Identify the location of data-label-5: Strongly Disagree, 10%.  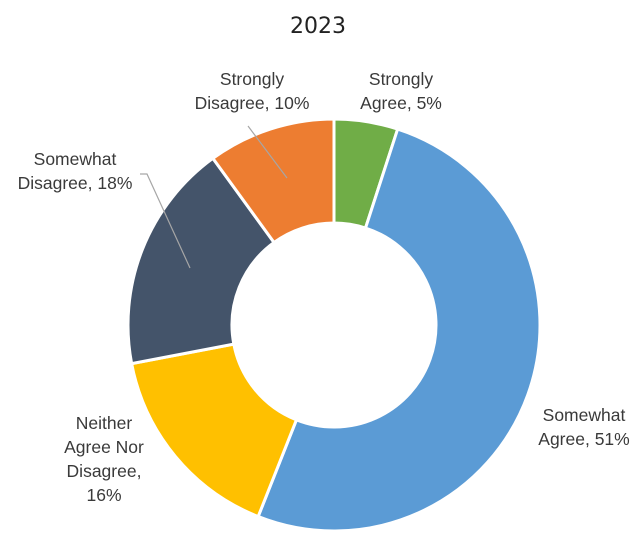
(252, 91).